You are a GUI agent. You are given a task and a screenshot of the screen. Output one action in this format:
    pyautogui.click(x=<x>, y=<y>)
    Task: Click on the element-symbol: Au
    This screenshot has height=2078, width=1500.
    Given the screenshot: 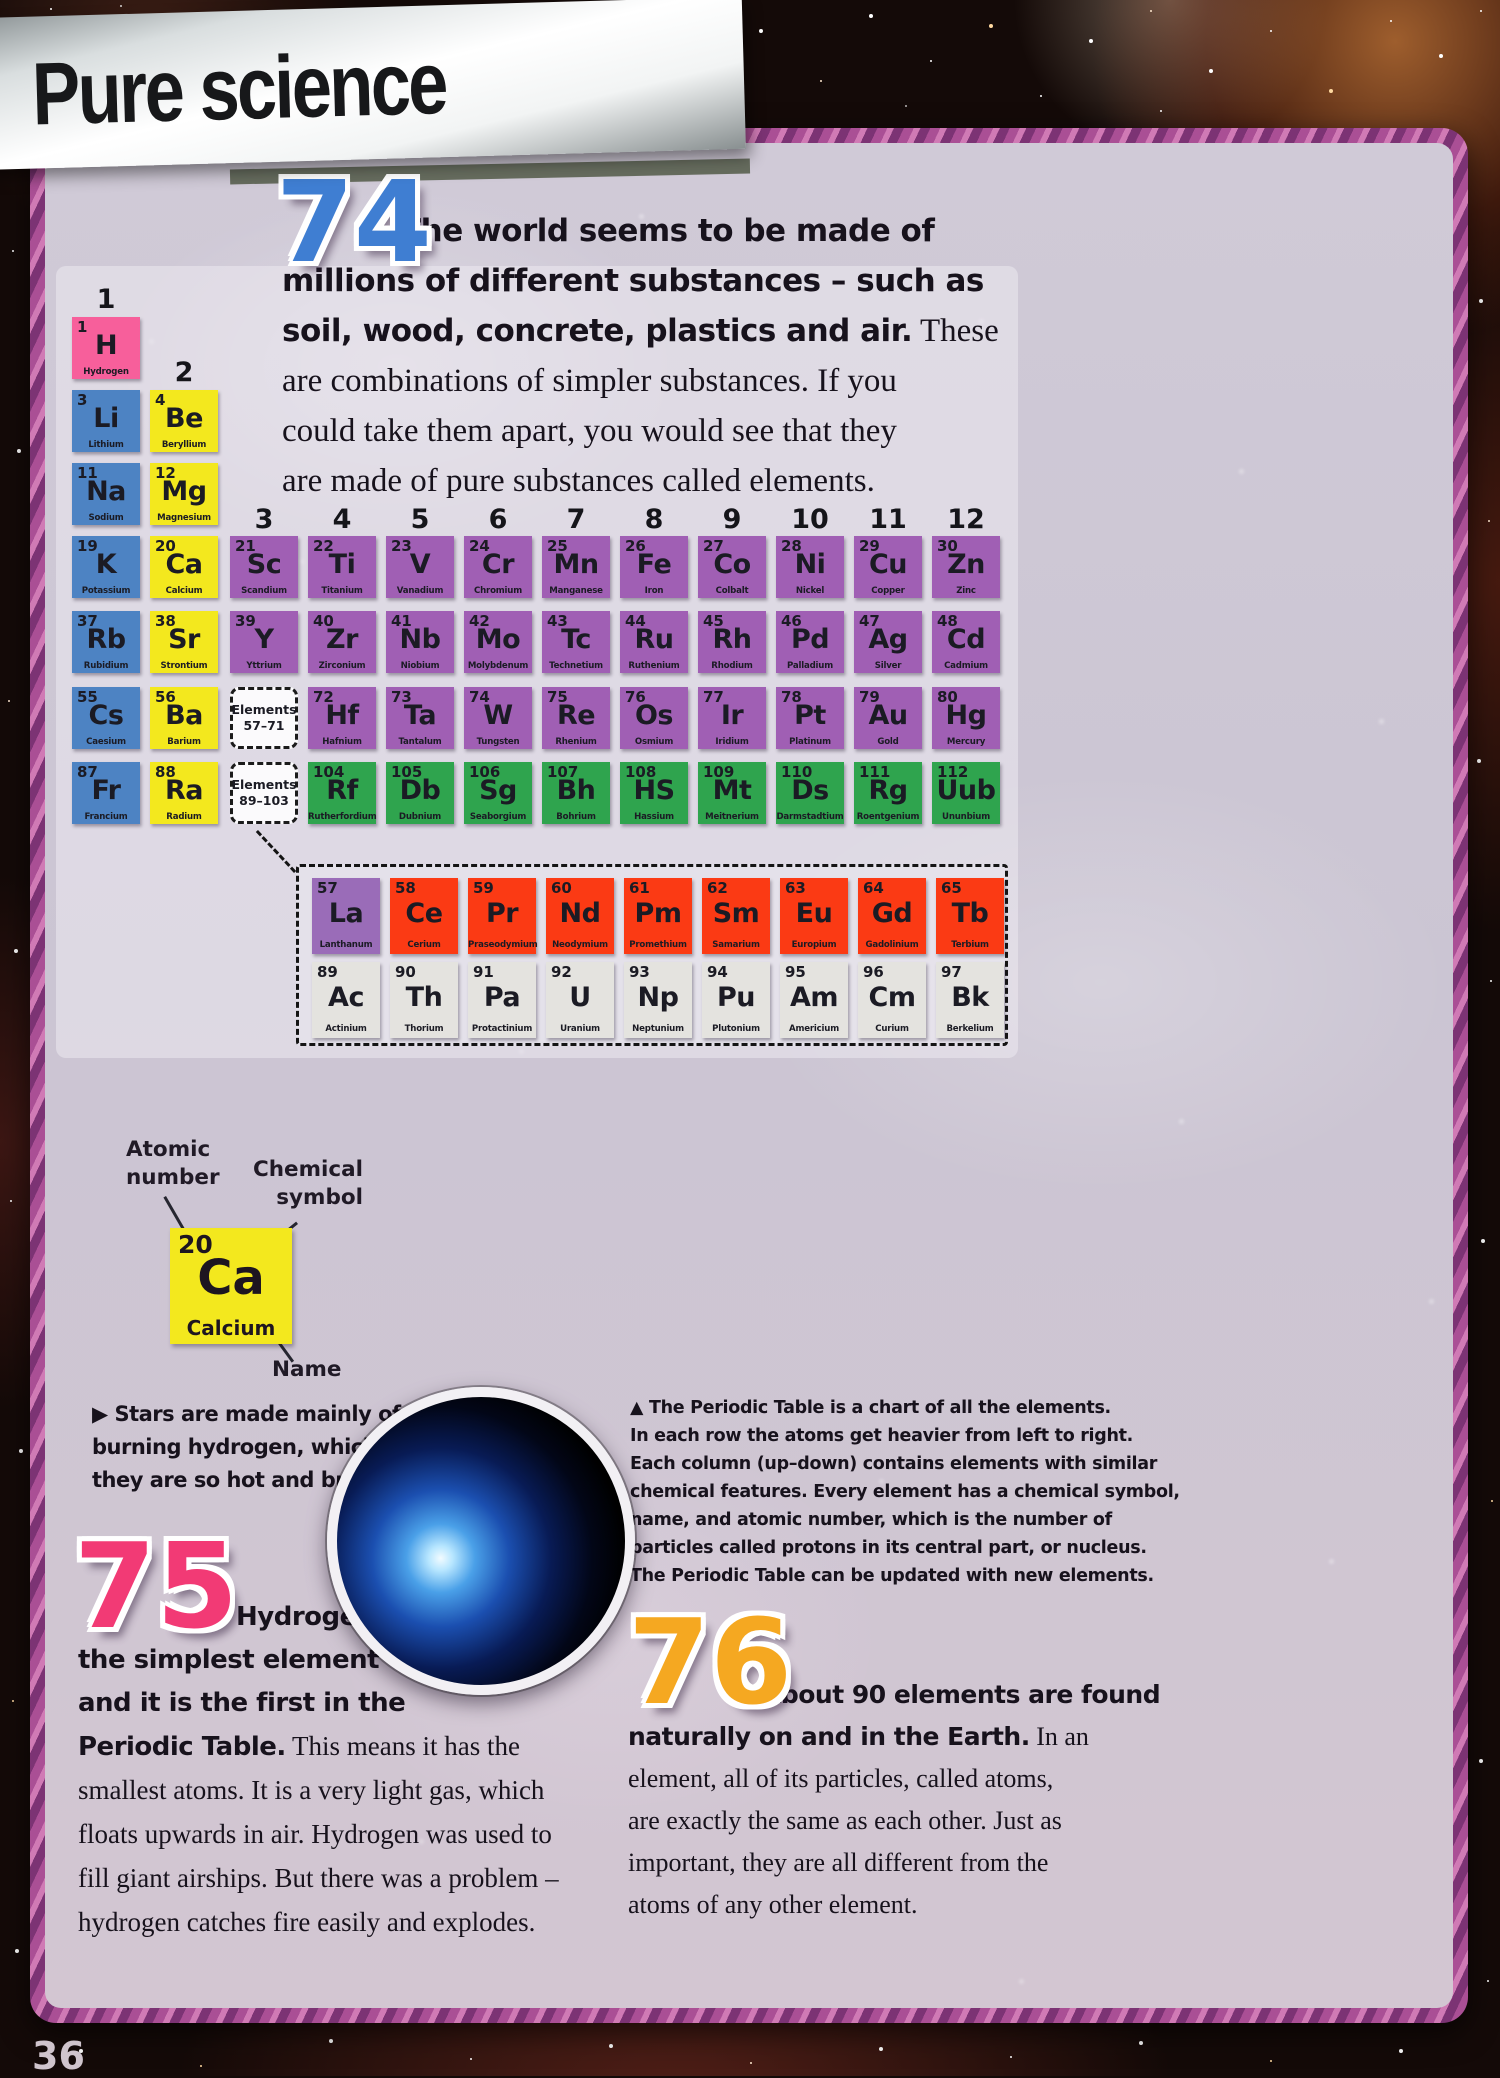 What is the action you would take?
    pyautogui.click(x=888, y=715)
    